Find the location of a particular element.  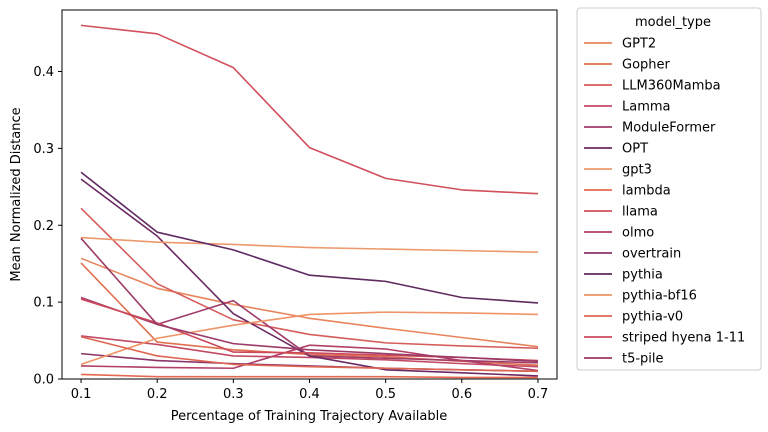

series-line-lambda is located at coordinates (309, 376).